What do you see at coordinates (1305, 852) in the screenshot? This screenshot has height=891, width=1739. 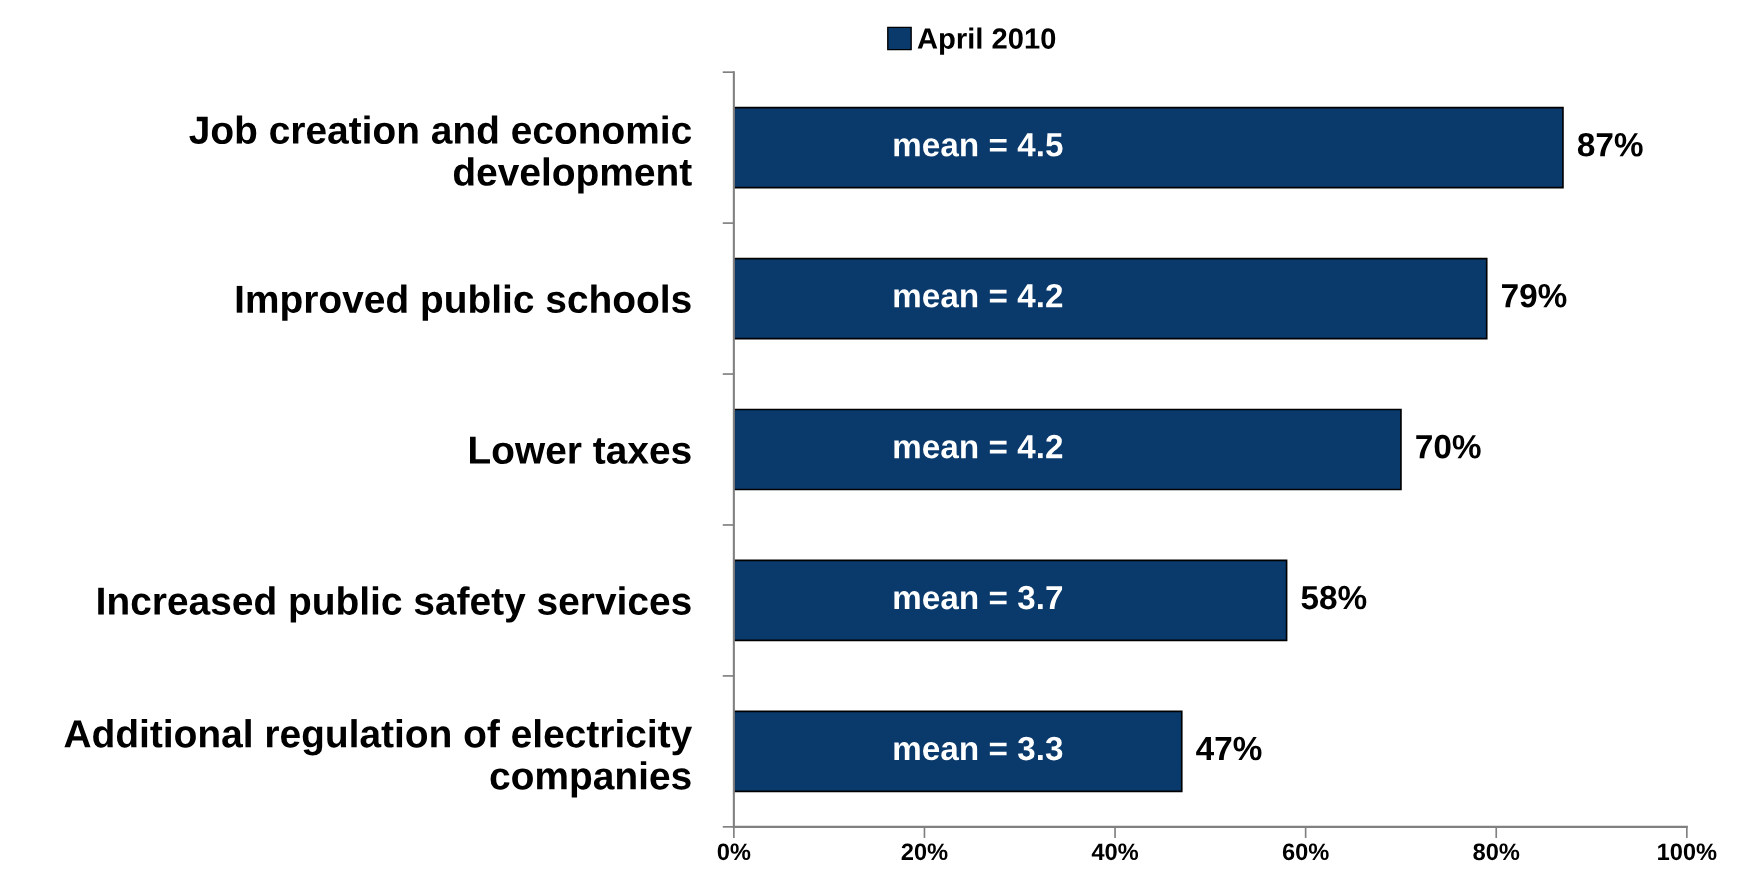 I see `x-tick-label: 60%` at bounding box center [1305, 852].